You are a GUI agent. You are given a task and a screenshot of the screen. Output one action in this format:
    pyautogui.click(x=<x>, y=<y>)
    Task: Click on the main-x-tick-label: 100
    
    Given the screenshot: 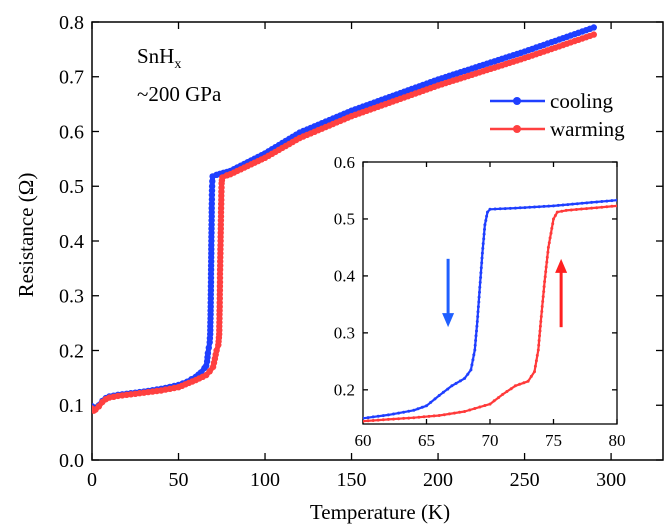 What is the action you would take?
    pyautogui.click(x=265, y=480)
    